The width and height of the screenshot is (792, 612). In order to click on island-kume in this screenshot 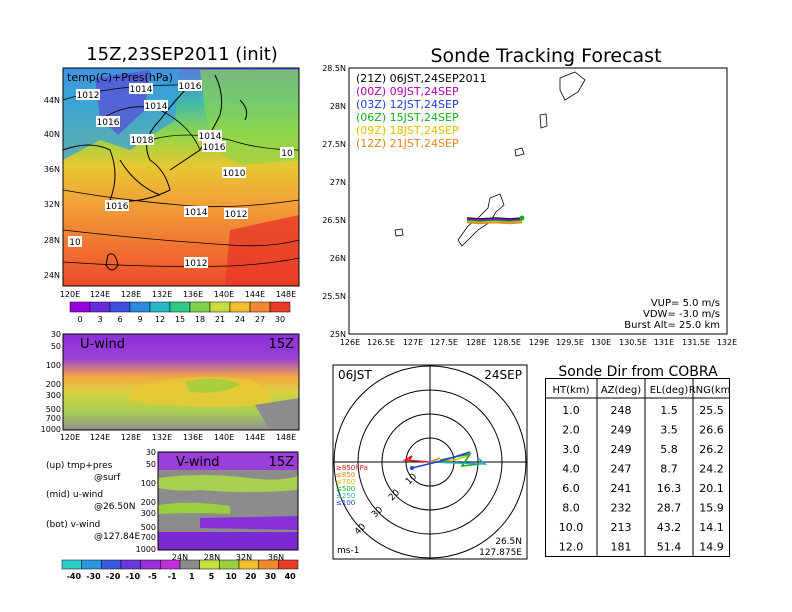, I will do `click(399, 232)`.